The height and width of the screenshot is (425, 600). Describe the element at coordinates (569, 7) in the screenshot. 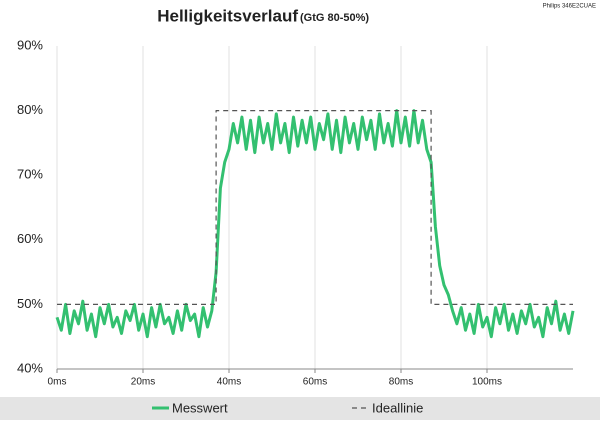

I see `source: Philips 346E2CUAE` at that location.